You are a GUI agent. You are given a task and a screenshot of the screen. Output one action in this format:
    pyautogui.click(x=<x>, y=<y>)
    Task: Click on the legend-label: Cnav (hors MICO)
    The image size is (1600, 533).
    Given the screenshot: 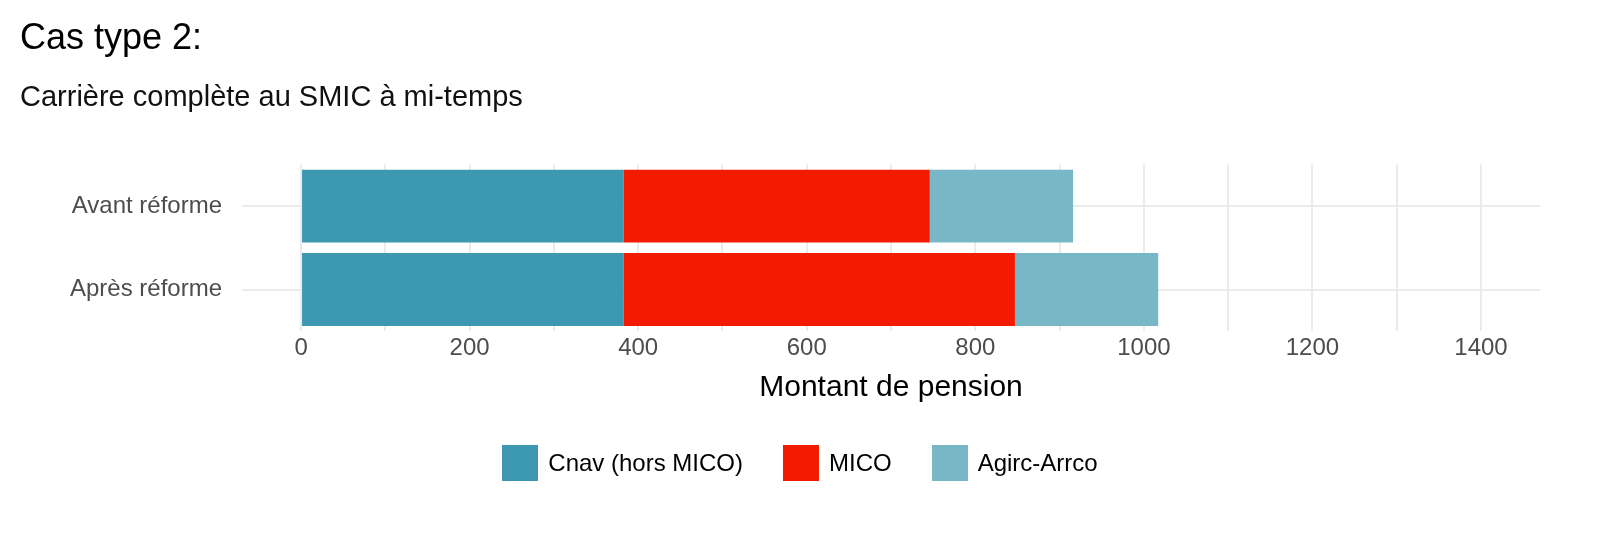 What is the action you would take?
    pyautogui.click(x=645, y=463)
    